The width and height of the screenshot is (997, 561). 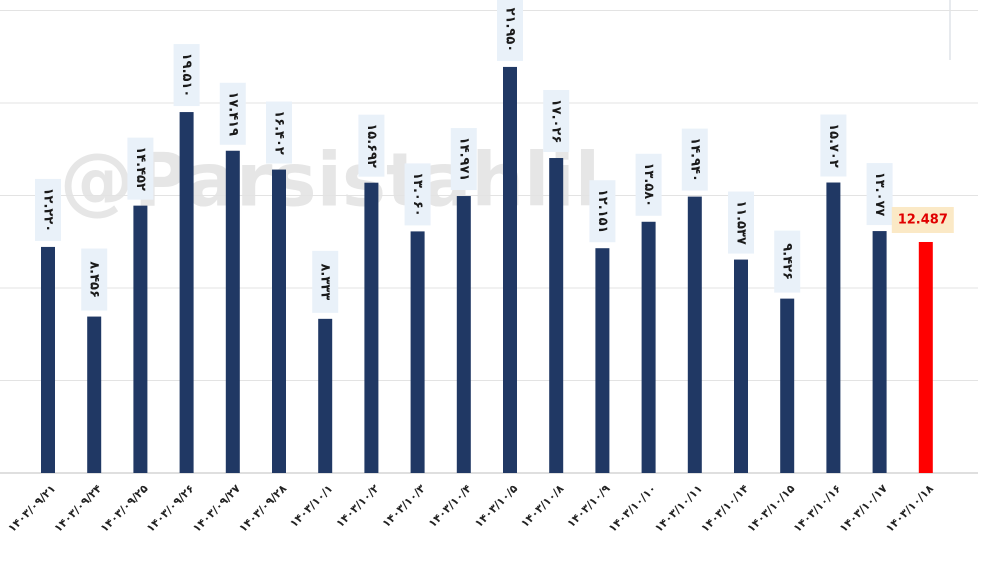 I want to click on x-tick-label: ۱۴۰۳/۰۹/۲۵, so click(x=124, y=508).